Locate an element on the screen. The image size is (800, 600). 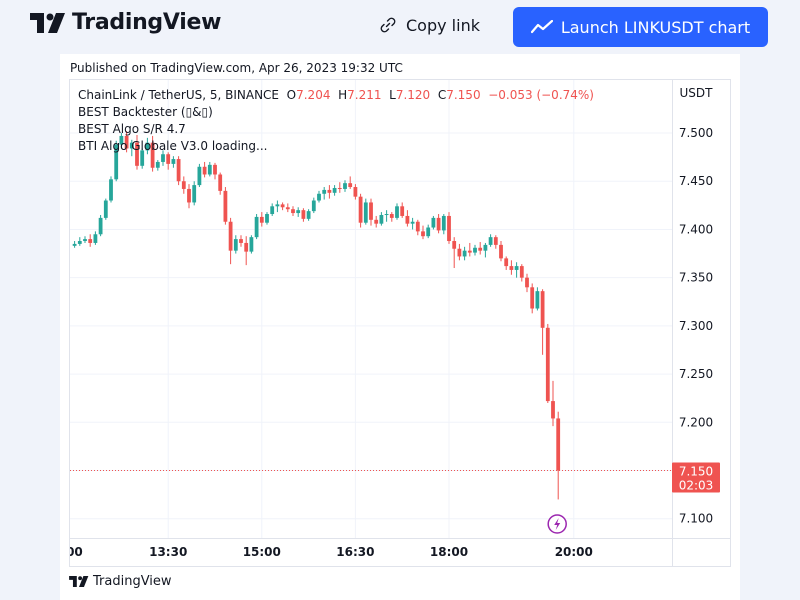
chart-line-icon is located at coordinates (541, 27).